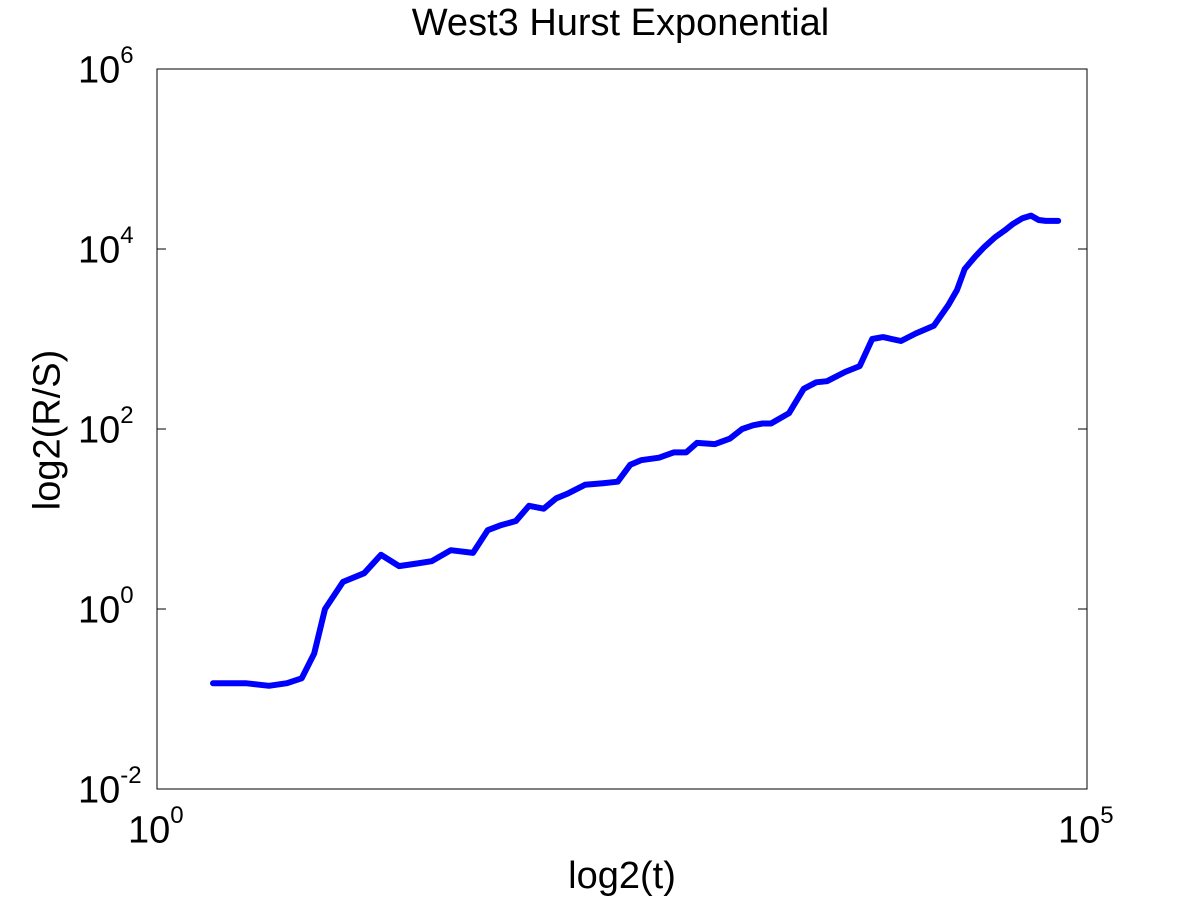  I want to click on x-tick-label: 10⁰, so click(156, 827).